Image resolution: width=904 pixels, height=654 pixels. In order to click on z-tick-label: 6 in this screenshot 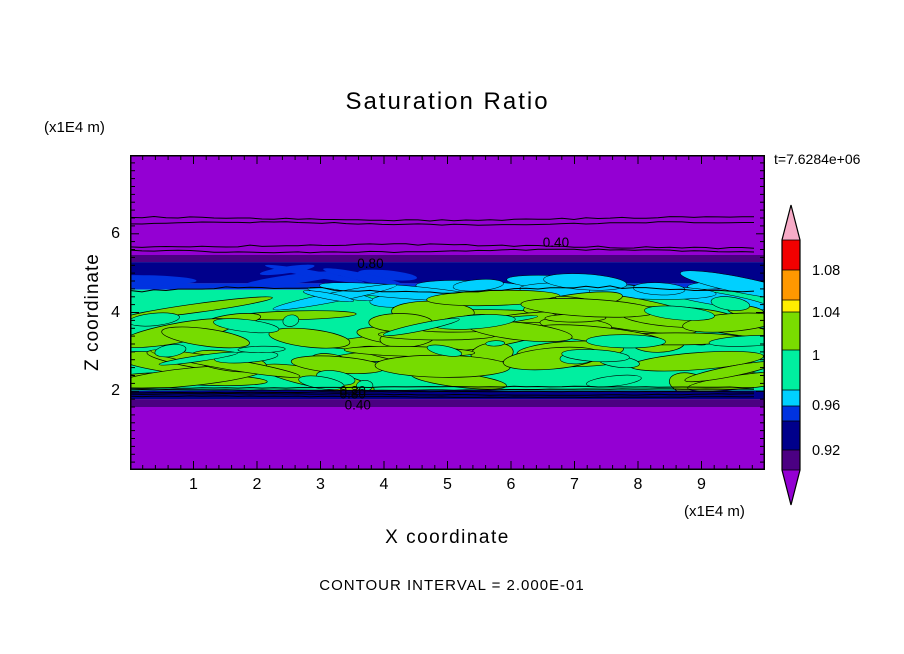, I will do `click(115, 233)`.